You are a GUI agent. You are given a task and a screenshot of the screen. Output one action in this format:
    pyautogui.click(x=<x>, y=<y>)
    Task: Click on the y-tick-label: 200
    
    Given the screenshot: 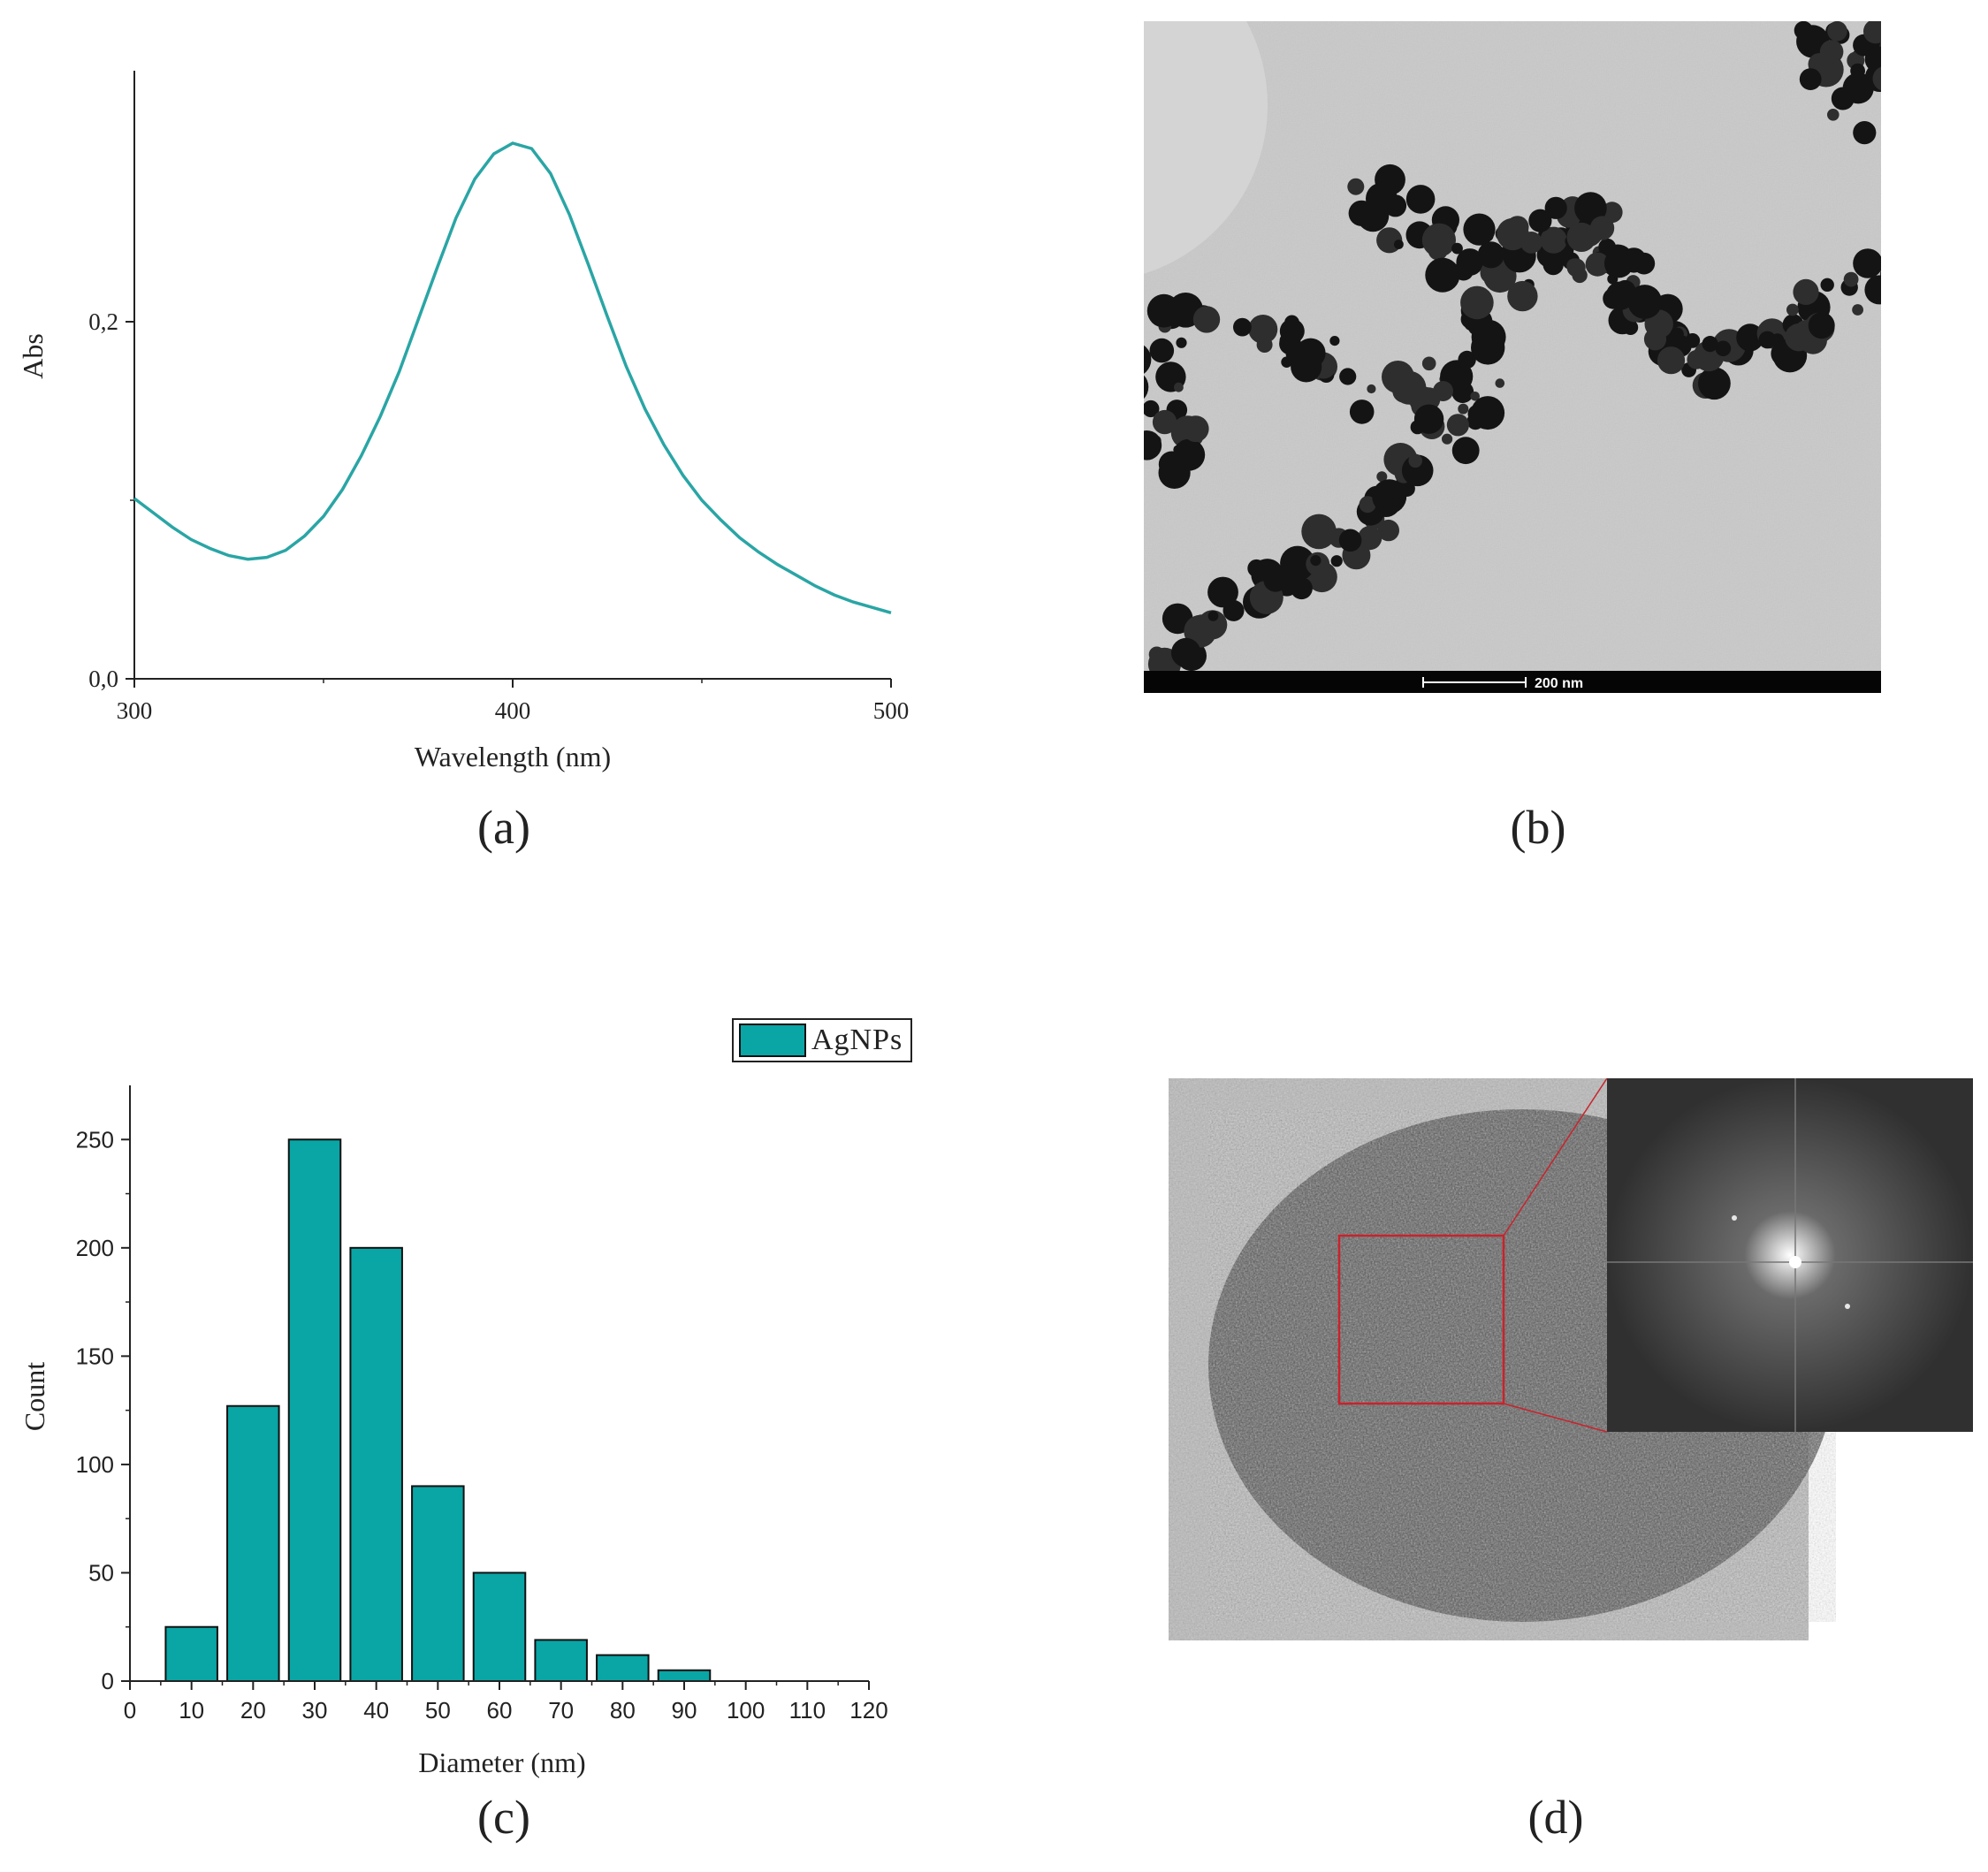 What is the action you would take?
    pyautogui.click(x=95, y=1248)
    